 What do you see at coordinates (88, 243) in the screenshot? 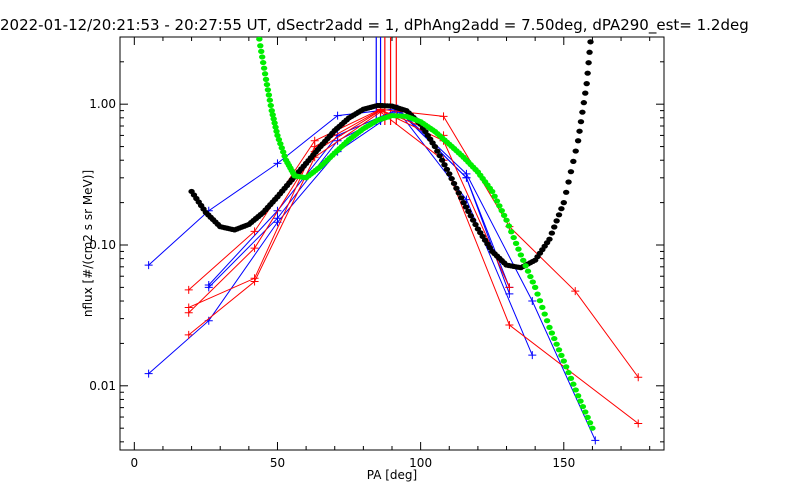
I see `y-axis-label: nflux [#/(cm2 s sr MeV)]` at bounding box center [88, 243].